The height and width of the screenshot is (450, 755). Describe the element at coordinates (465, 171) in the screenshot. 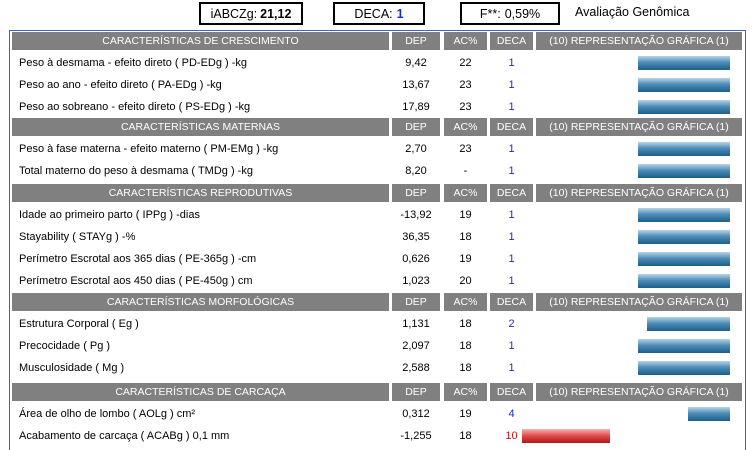

I see `accuracy-value: -` at that location.